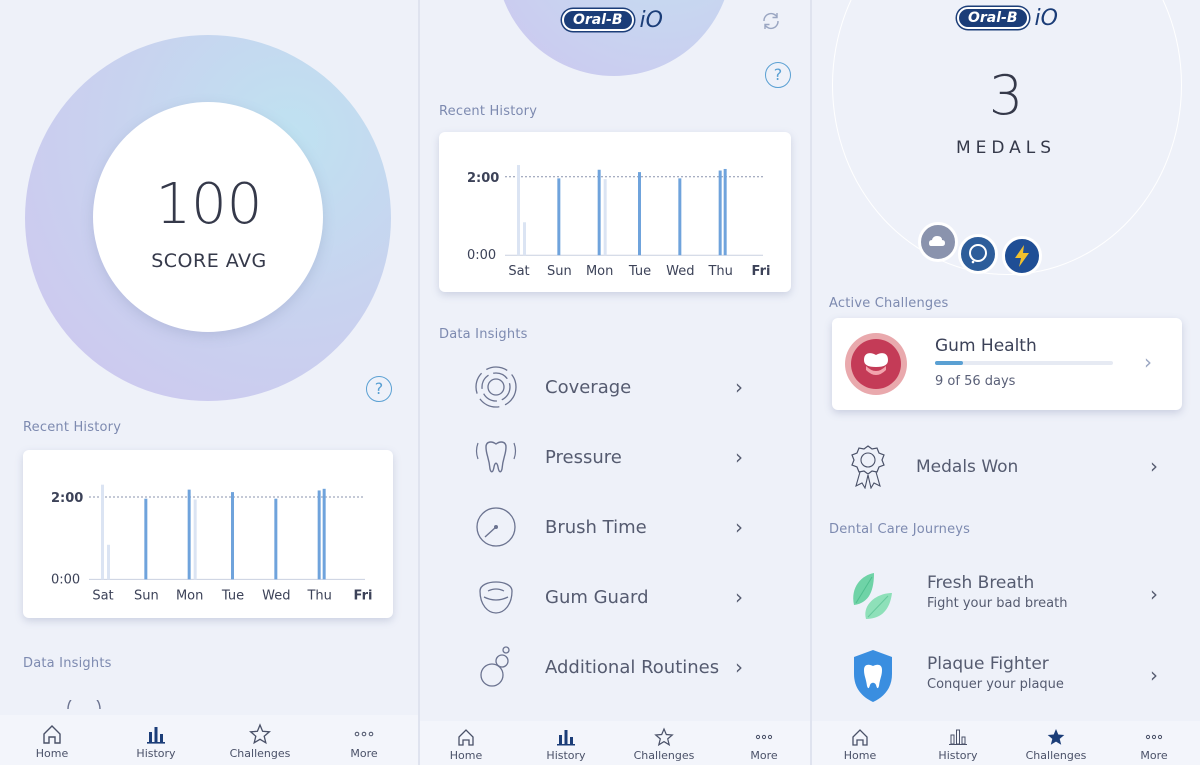  I want to click on challenge-card-gum-health: Gum Health 9 of 56 days ›, so click(1007, 364).